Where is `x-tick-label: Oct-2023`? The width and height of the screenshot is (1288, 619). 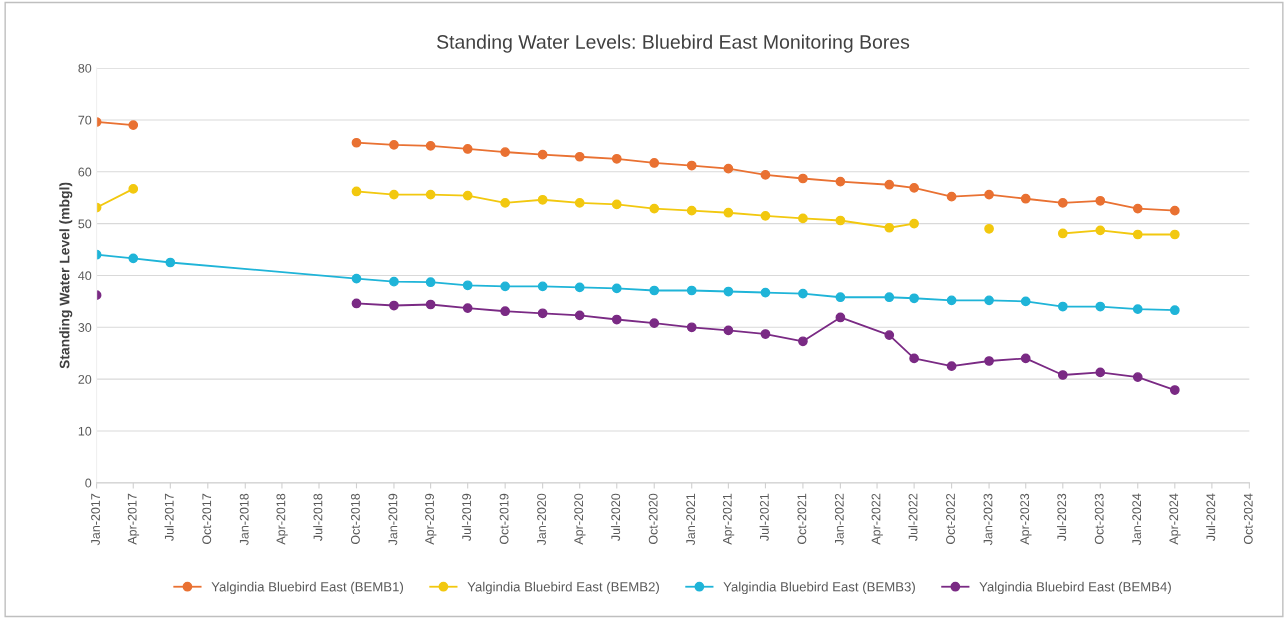
x-tick-label: Oct-2023 is located at coordinates (1099, 519).